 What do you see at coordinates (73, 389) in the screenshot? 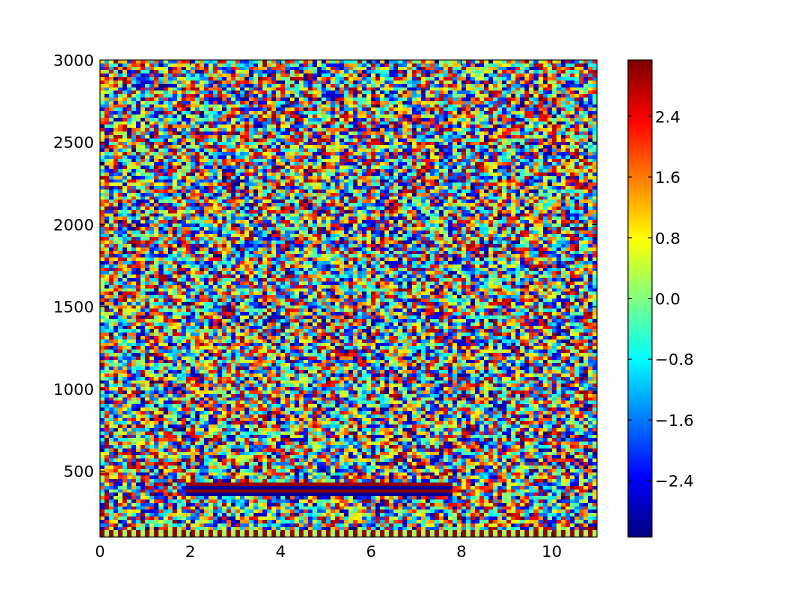
I see `y-tick-label: 1000` at bounding box center [73, 389].